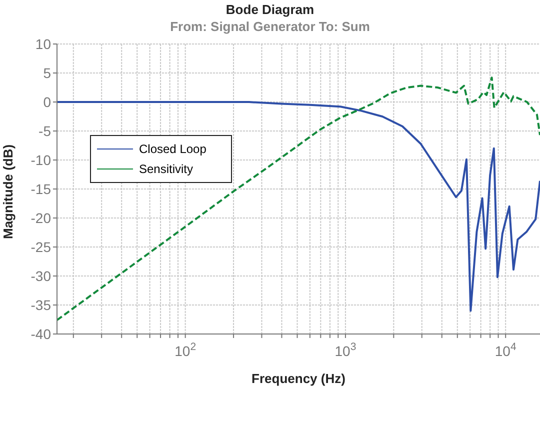 This screenshot has width=540, height=435. What do you see at coordinates (345, 350) in the screenshot?
I see `x-tick-label: 10$^{3}$` at bounding box center [345, 350].